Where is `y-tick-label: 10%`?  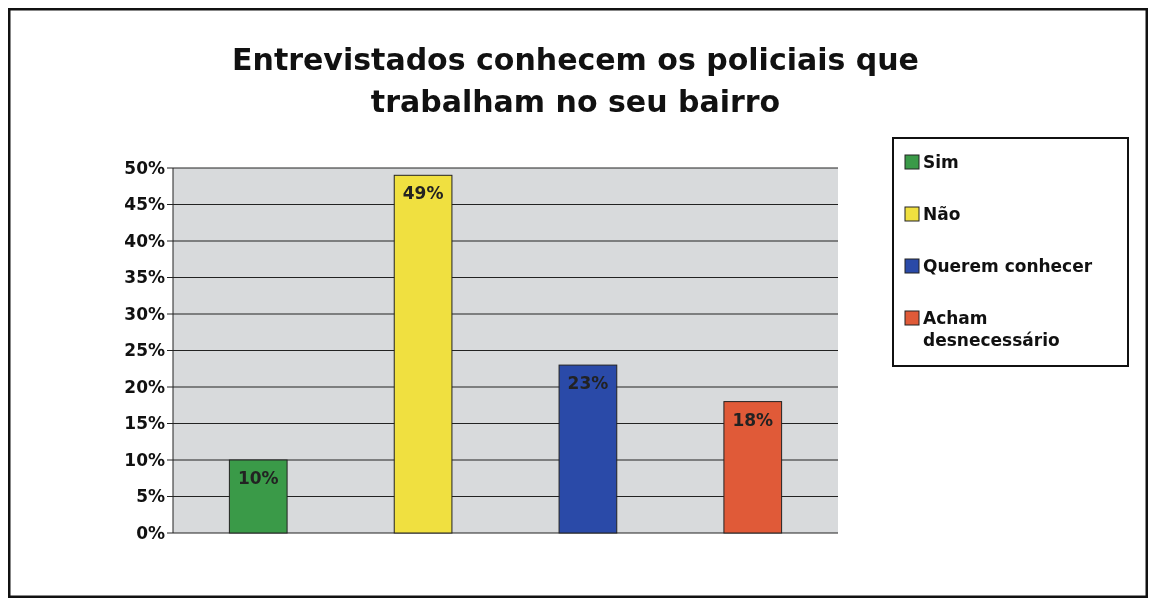 y-tick-label: 10% is located at coordinates (144, 459).